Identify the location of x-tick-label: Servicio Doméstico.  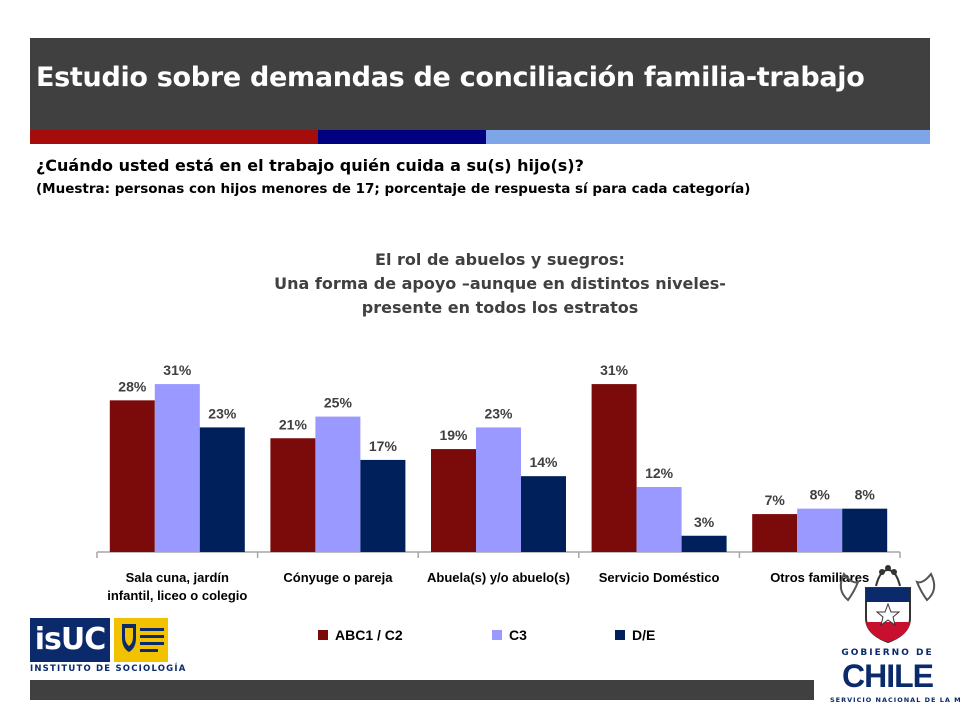
(659, 577).